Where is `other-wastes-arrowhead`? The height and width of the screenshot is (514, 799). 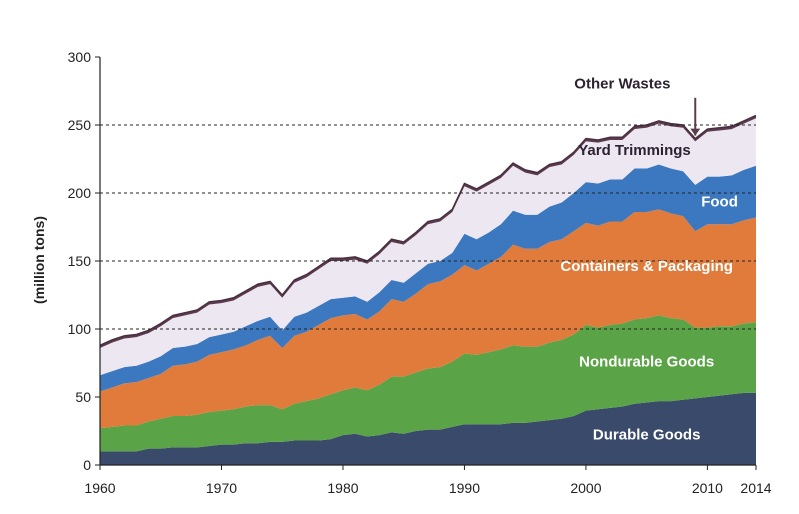 other-wastes-arrowhead is located at coordinates (695, 132).